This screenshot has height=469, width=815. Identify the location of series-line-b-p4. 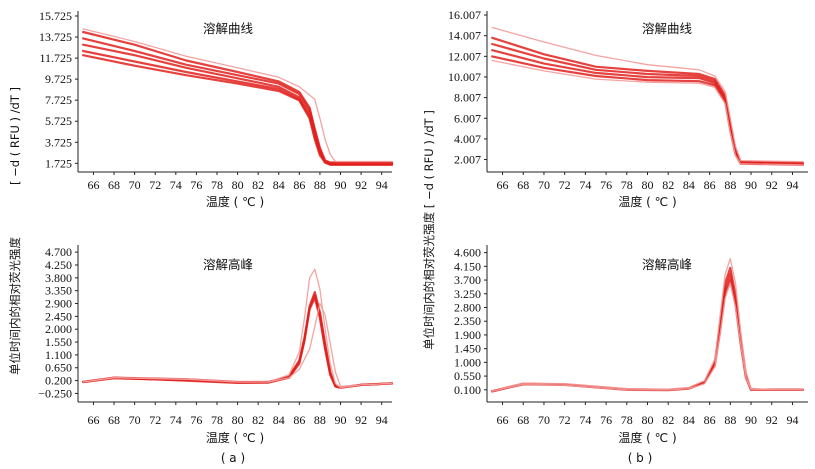
(647, 325).